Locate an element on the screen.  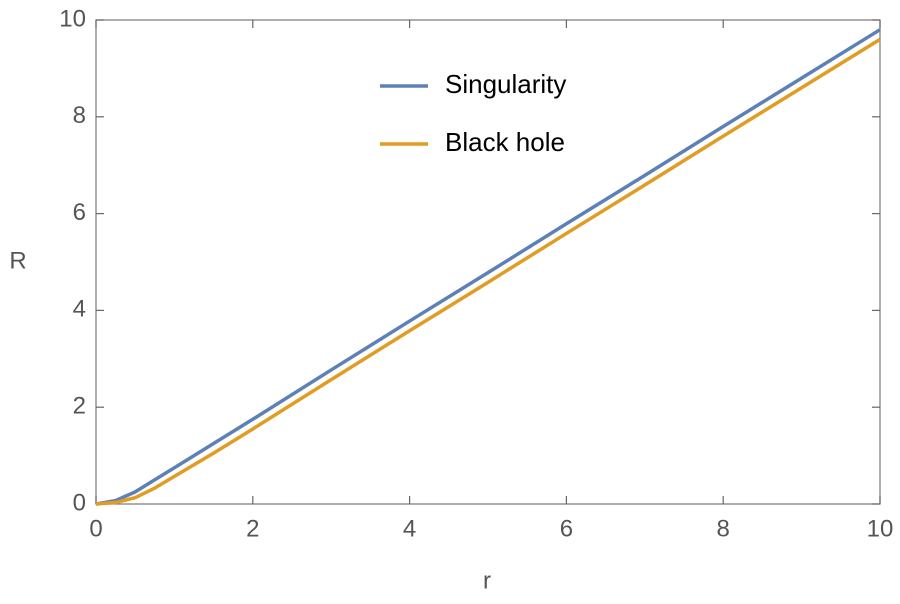
x-tick-label: 0 is located at coordinates (95, 528).